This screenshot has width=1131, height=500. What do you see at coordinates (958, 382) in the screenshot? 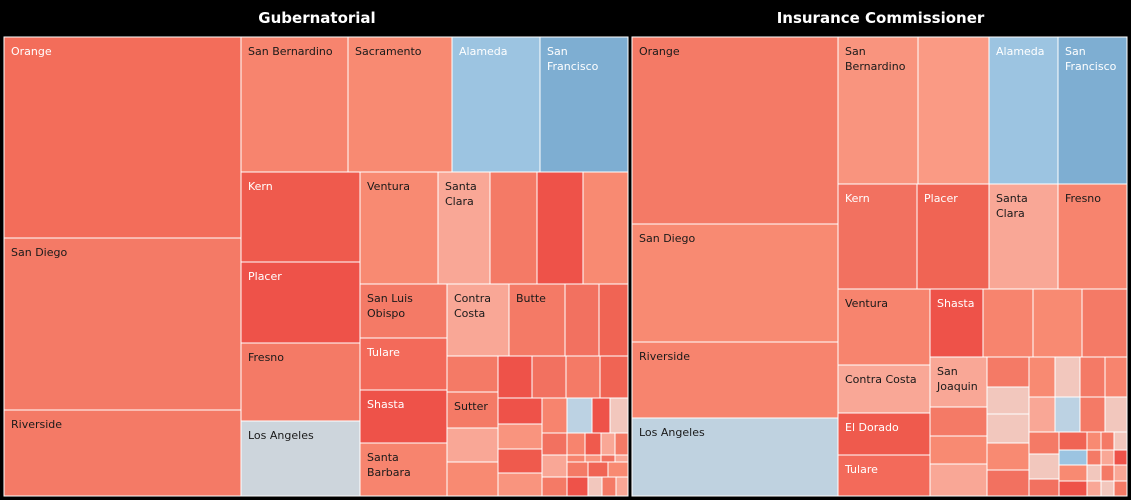
I see `treemap-tile-san-joaquin` at bounding box center [958, 382].